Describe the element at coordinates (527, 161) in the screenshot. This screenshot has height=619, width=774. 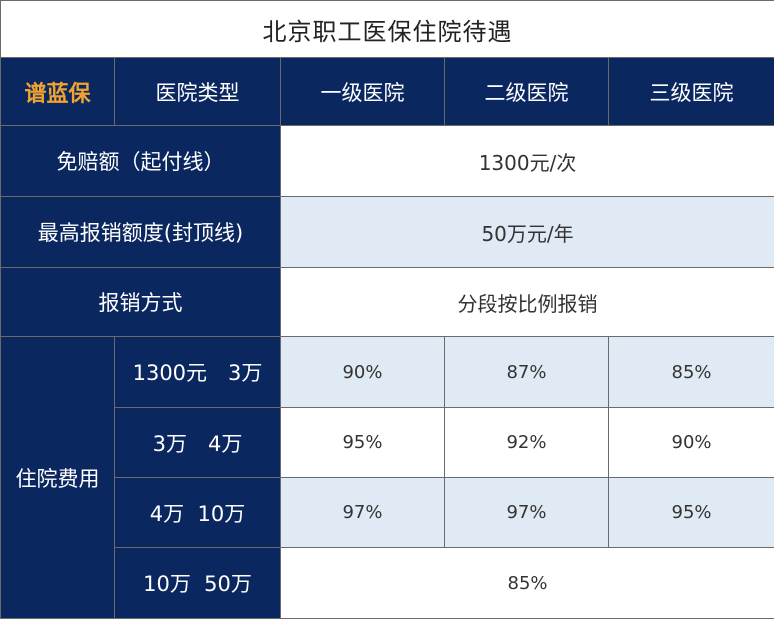
I see `deductible-value: 1300元/次` at that location.